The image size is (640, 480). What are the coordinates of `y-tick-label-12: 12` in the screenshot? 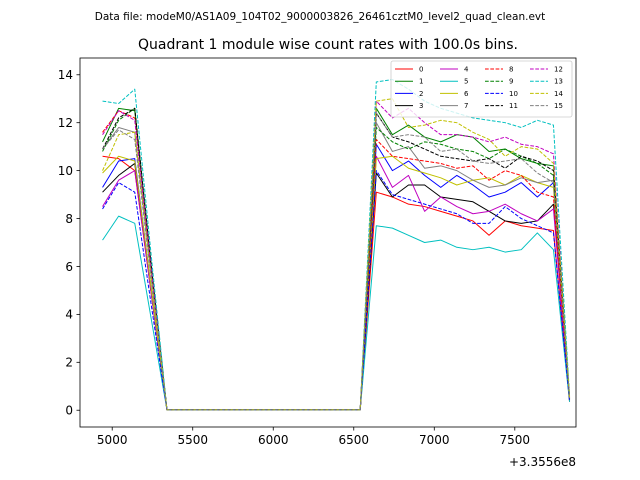 It's located at (65, 123).